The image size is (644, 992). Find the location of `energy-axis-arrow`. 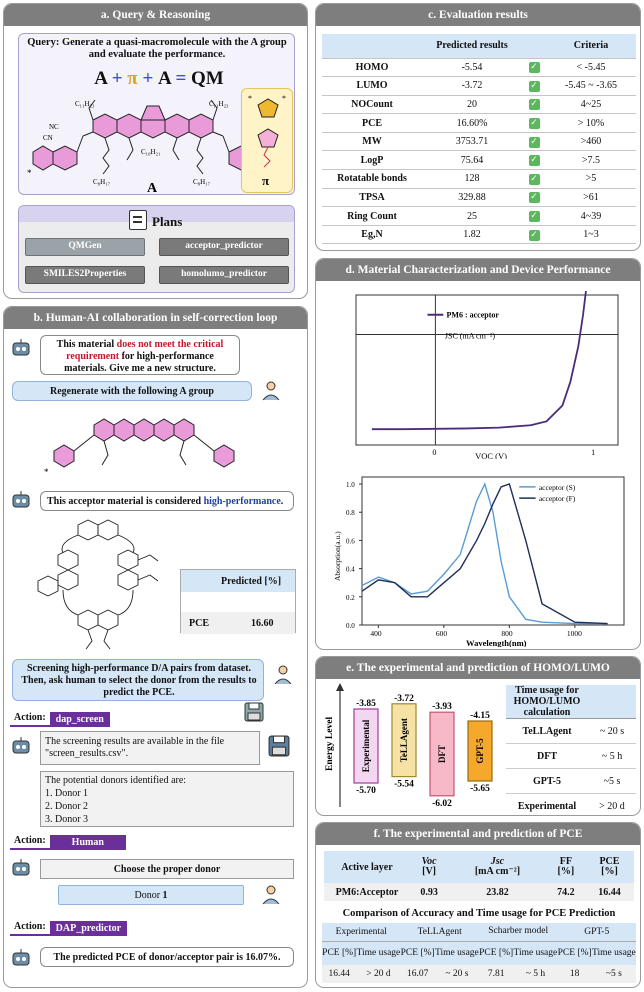

energy-axis-arrow is located at coordinates (340, 687).